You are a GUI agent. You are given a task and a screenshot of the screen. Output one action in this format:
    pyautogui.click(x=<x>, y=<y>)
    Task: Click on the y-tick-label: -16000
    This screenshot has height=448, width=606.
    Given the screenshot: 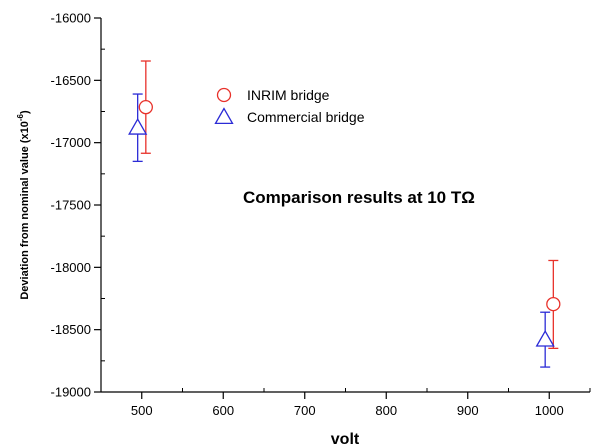 What is the action you would take?
    pyautogui.click(x=71, y=18)
    